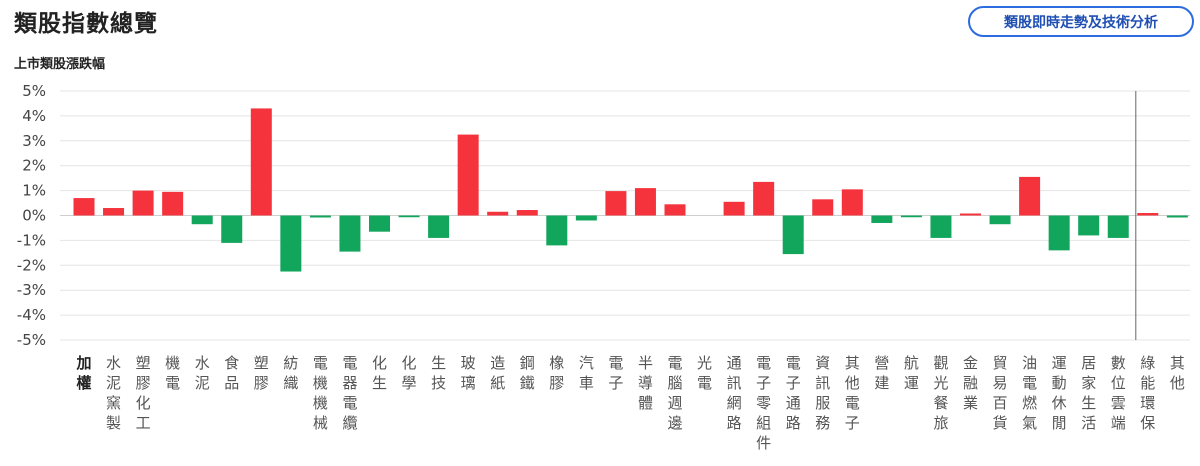  I want to click on x-tick-label: 油電燃氣, so click(1029, 393).